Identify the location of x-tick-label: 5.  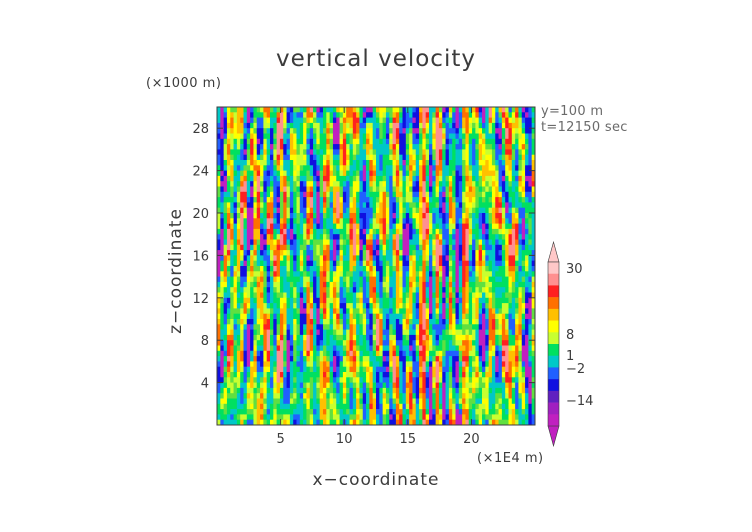
(280, 439).